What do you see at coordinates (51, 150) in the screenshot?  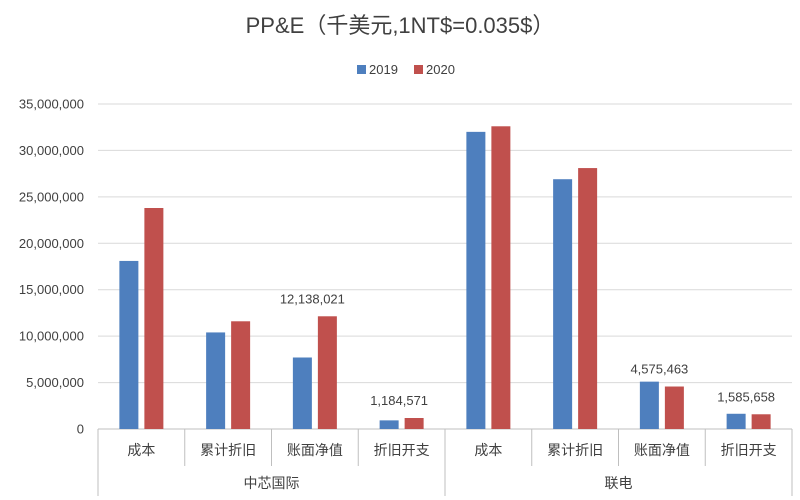 I see `y-tick-label: 30,000,000` at bounding box center [51, 150].